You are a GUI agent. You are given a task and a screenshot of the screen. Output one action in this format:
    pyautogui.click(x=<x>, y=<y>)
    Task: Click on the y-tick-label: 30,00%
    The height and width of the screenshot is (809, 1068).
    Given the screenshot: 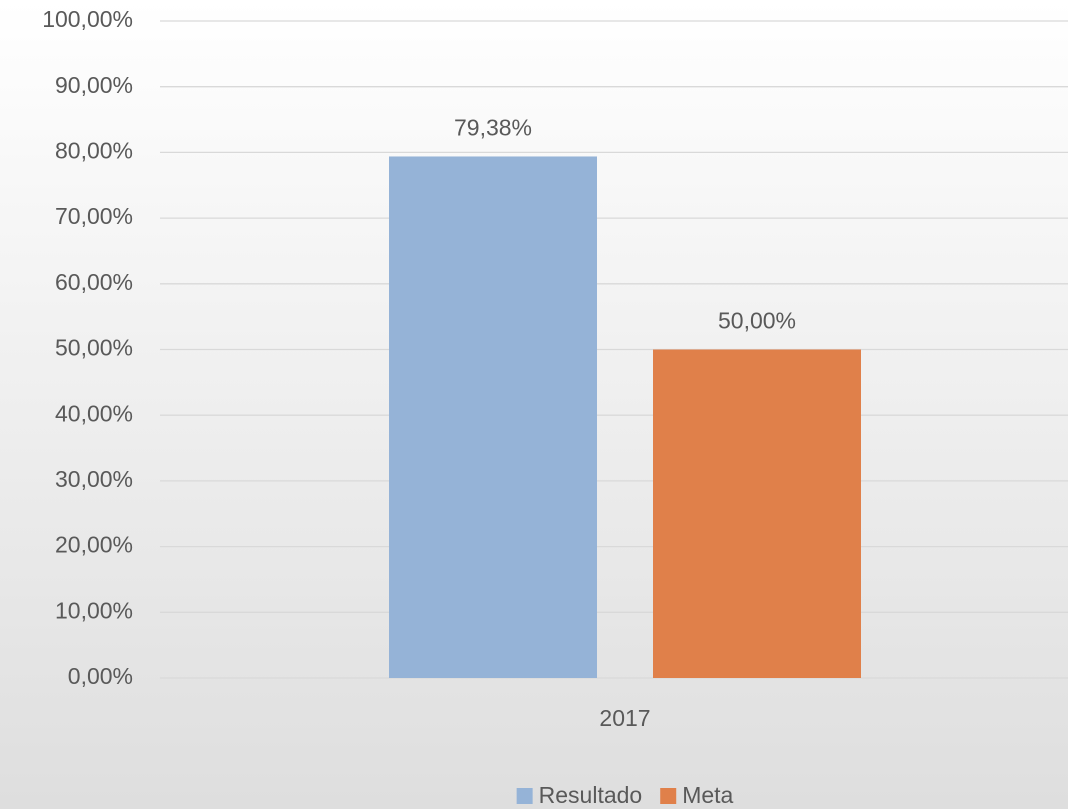 What is the action you would take?
    pyautogui.click(x=94, y=479)
    